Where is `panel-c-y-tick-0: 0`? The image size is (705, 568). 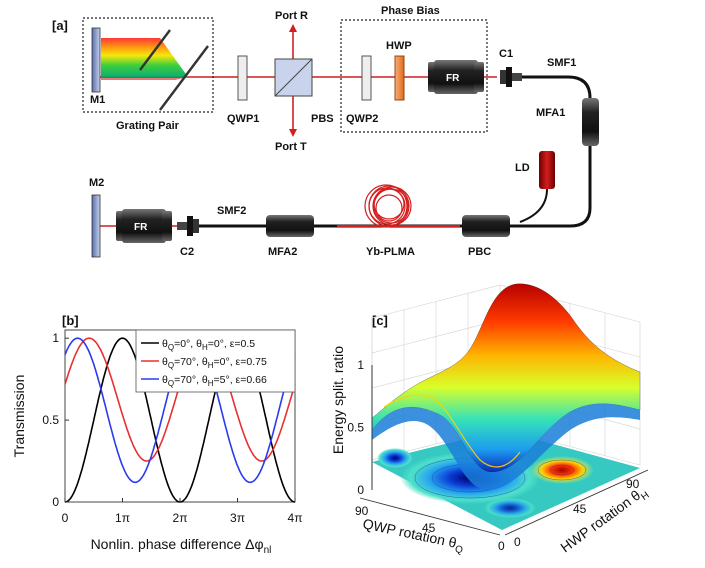 panel-c-y-tick-0: 0 is located at coordinates (517, 542).